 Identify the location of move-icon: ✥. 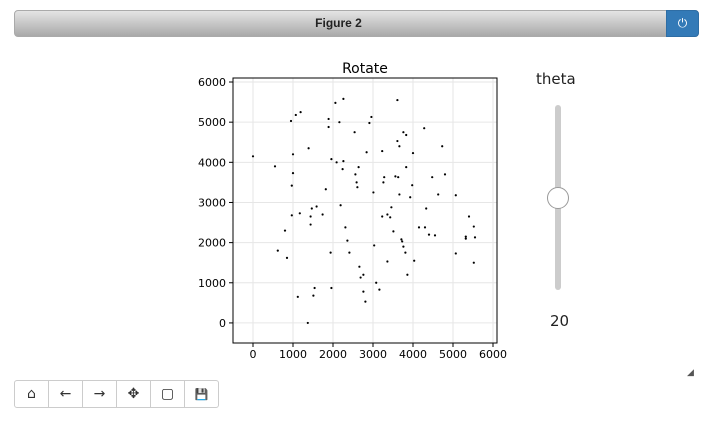
(133, 394).